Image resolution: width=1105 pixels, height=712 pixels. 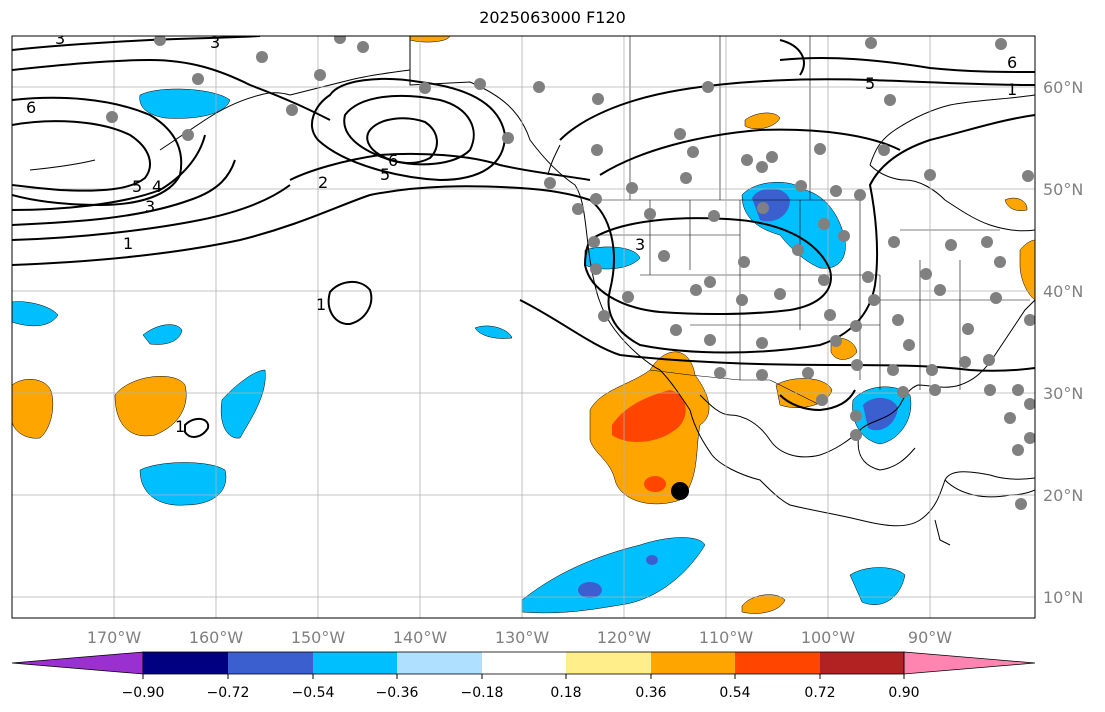 I want to click on lat-label: 40°N, so click(x=1063, y=291).